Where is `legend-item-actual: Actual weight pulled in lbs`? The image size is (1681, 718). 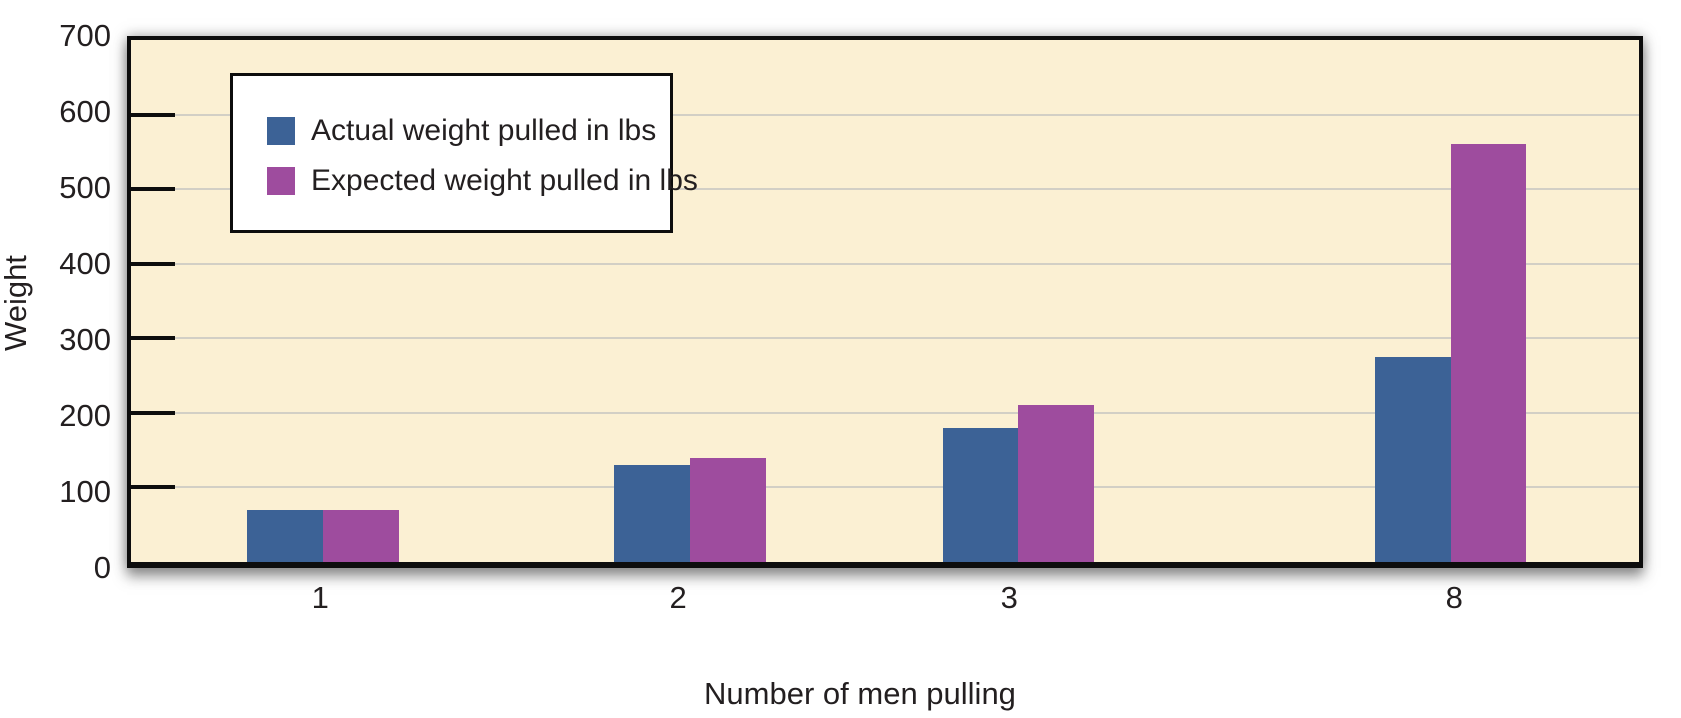
legend-item-actual: Actual weight pulled in lbs is located at coordinates (468, 131).